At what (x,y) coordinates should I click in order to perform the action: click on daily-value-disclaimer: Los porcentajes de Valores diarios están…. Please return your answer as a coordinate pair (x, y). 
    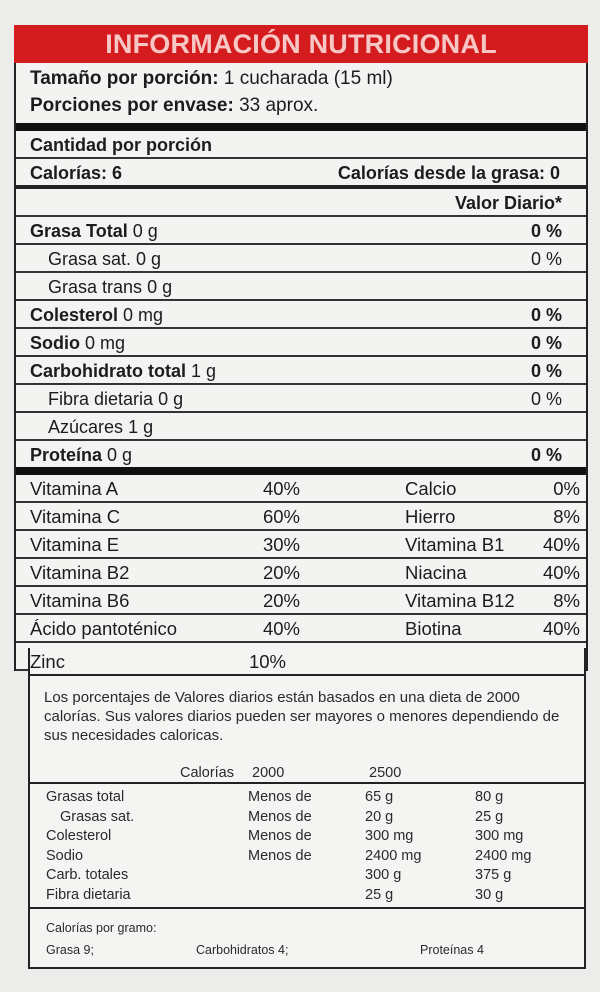
    Looking at the image, I should click on (302, 716).